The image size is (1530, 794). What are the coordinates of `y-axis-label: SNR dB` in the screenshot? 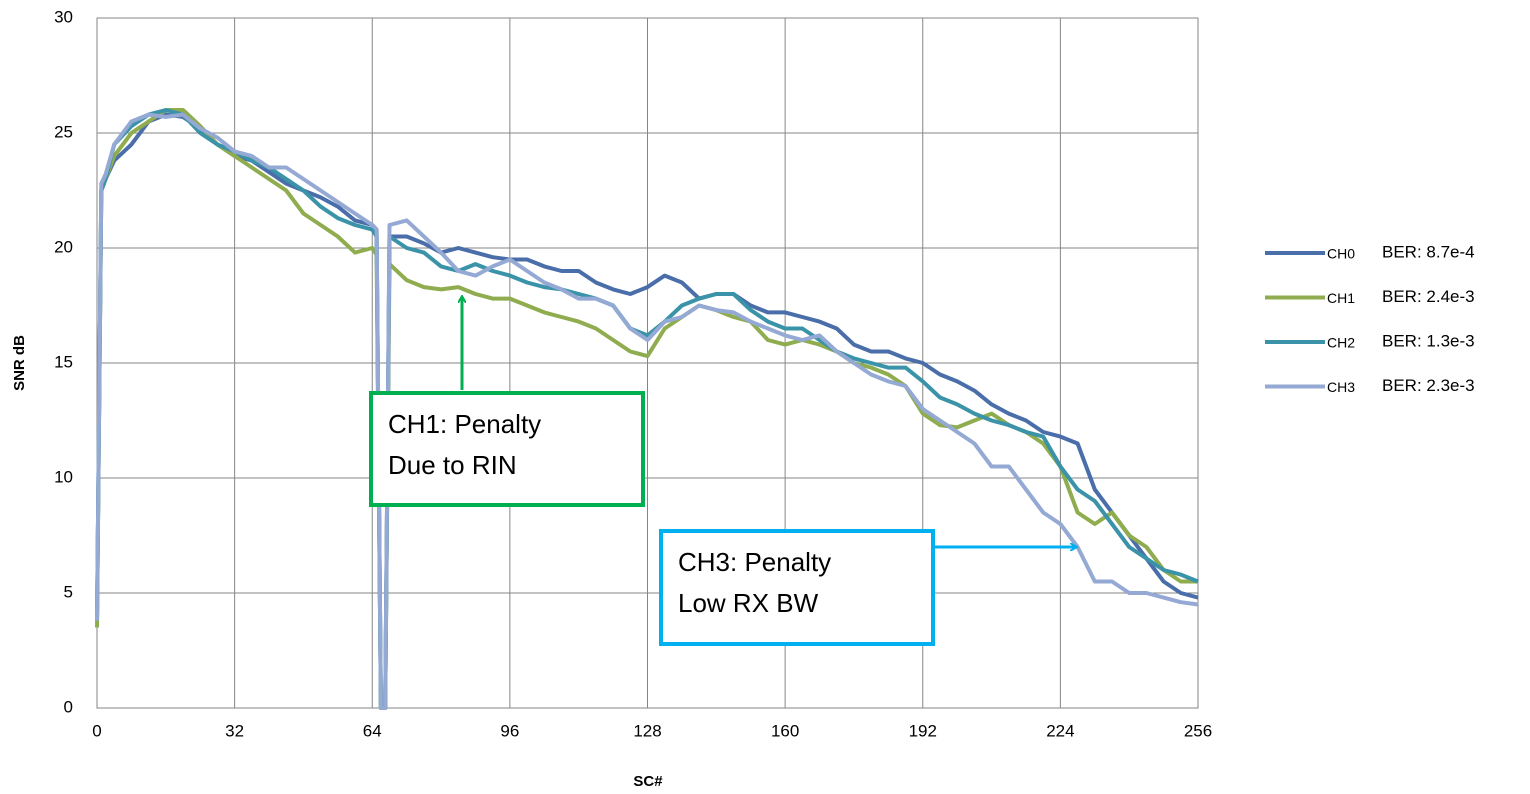 It's located at (19, 363).